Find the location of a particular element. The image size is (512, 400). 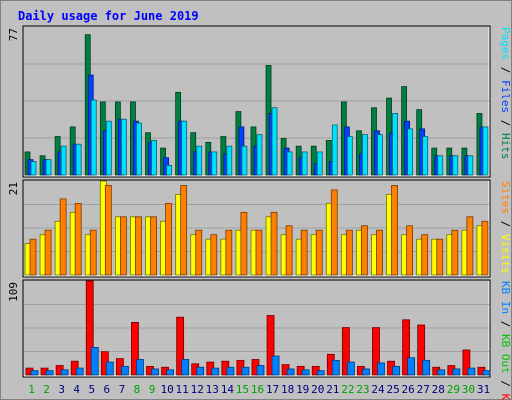

legend-entry: Visits is located at coordinates (505, 254).